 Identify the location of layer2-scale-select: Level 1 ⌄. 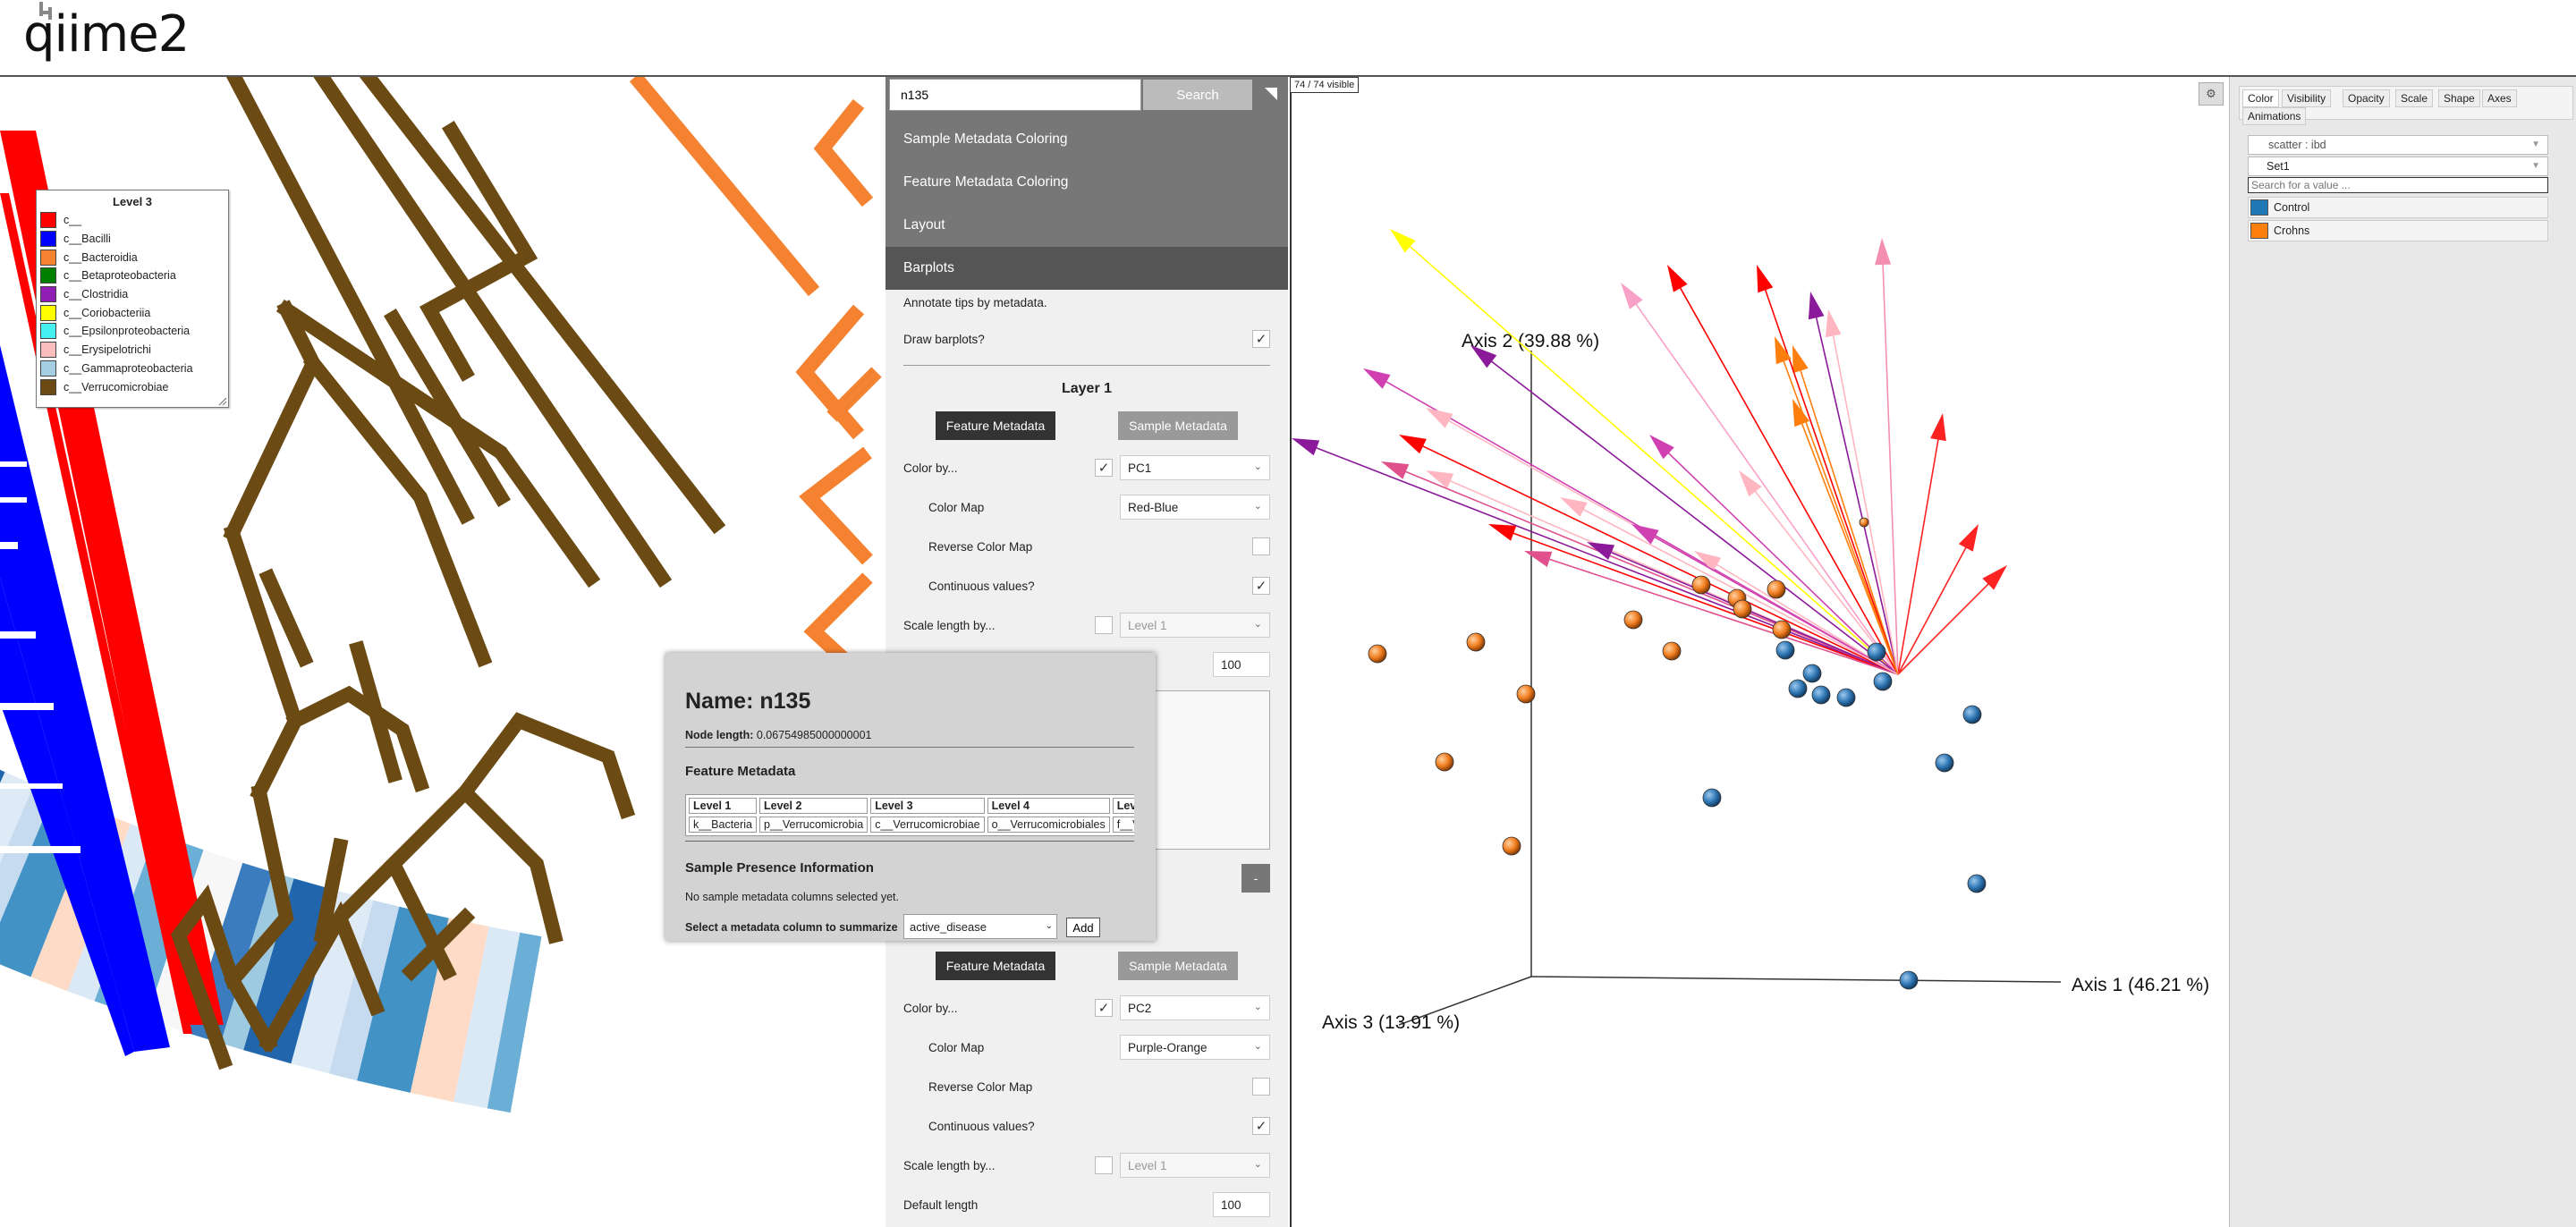
(1195, 1165).